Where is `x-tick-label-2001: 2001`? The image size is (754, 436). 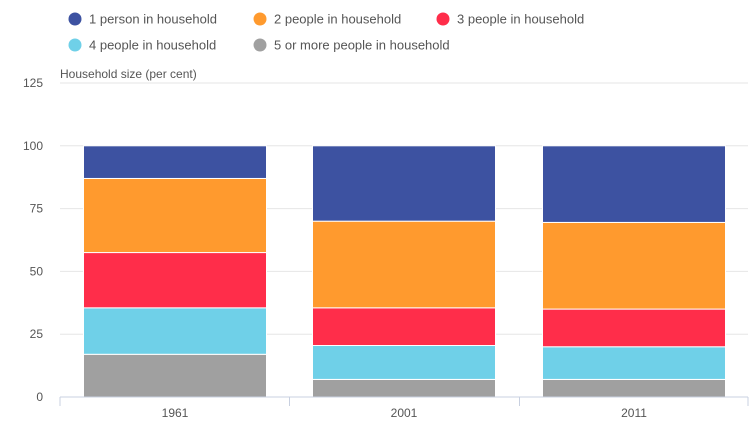
x-tick-label-2001: 2001 is located at coordinates (404, 413).